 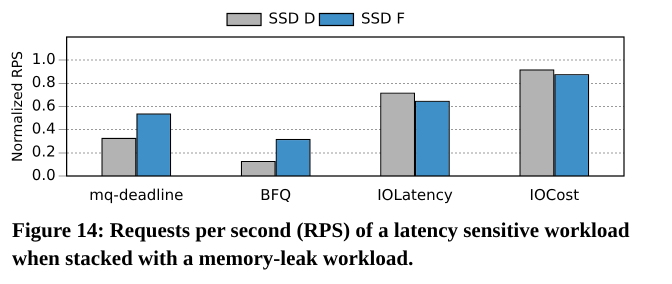 What do you see at coordinates (44, 151) in the screenshot?
I see `y-tick-label: 0.2` at bounding box center [44, 151].